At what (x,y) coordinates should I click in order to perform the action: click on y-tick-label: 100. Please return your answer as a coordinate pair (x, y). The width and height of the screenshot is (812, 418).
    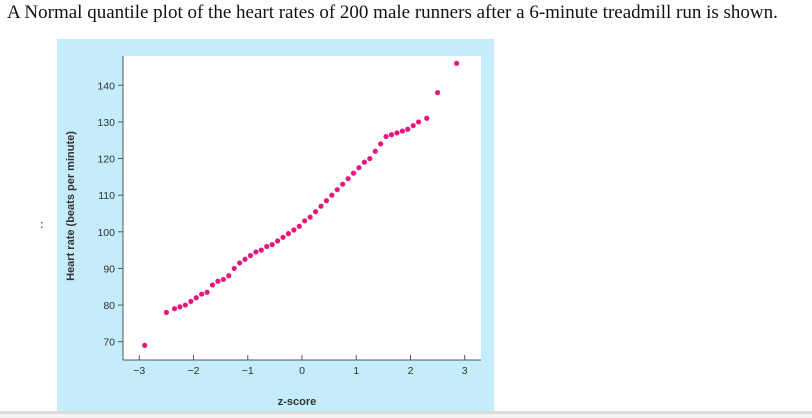
    Looking at the image, I should click on (106, 233).